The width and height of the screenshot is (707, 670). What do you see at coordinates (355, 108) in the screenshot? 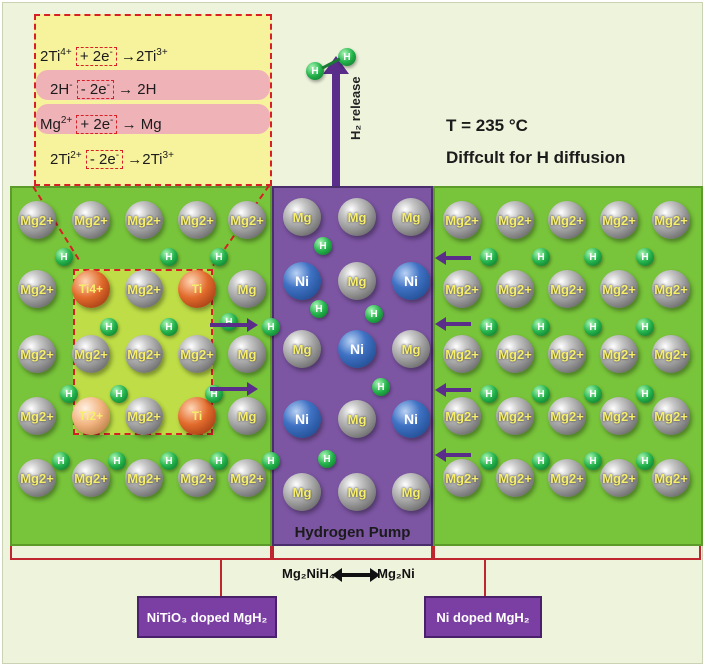
I see `h2-release-label: H₂ release` at bounding box center [355, 108].